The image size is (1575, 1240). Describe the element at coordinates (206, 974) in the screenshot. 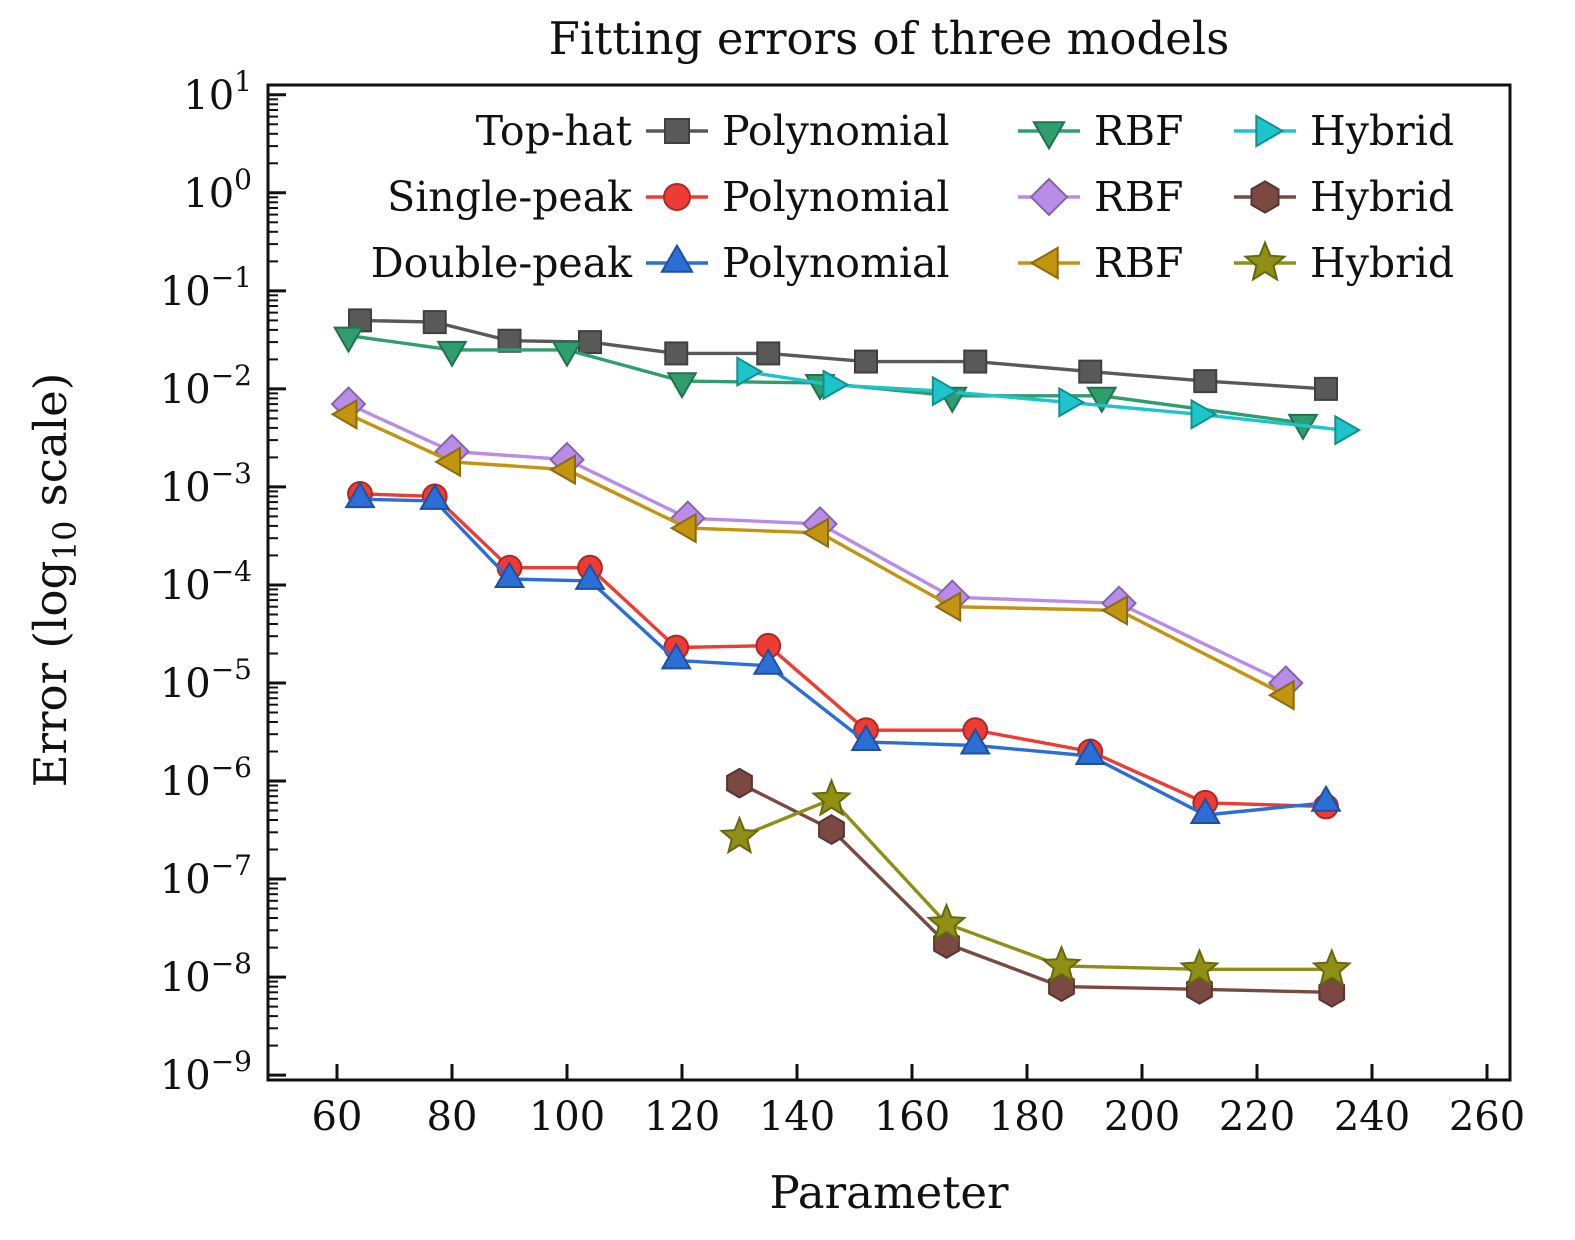

I see `y-tick-label: 10⁻⁸` at that location.